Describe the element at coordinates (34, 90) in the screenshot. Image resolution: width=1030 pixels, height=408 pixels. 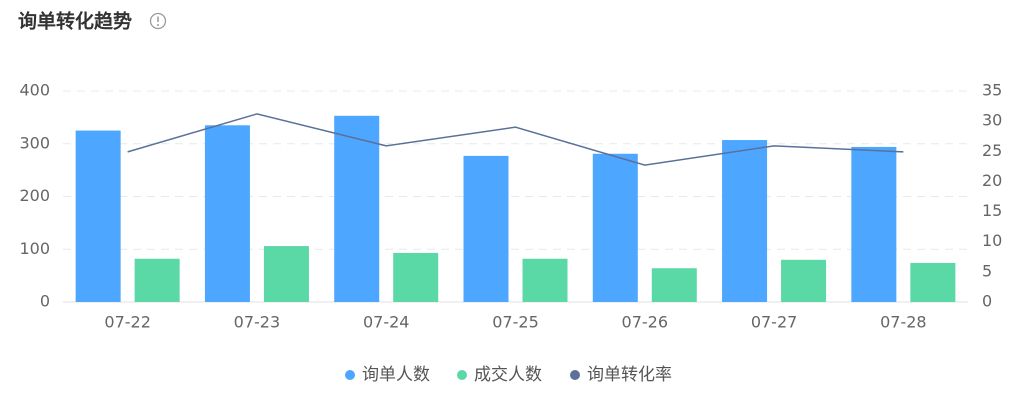
I see `y-tick-label: 400` at that location.